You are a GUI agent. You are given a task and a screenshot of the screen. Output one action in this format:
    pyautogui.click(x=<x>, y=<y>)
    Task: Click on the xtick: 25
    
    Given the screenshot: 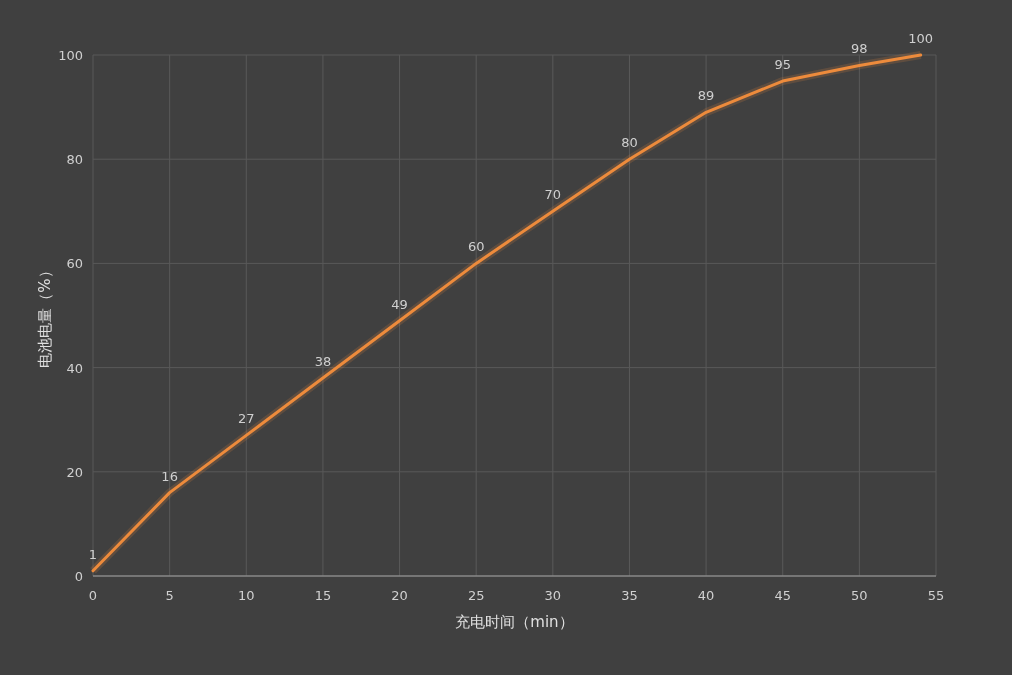 What is the action you would take?
    pyautogui.click(x=476, y=595)
    